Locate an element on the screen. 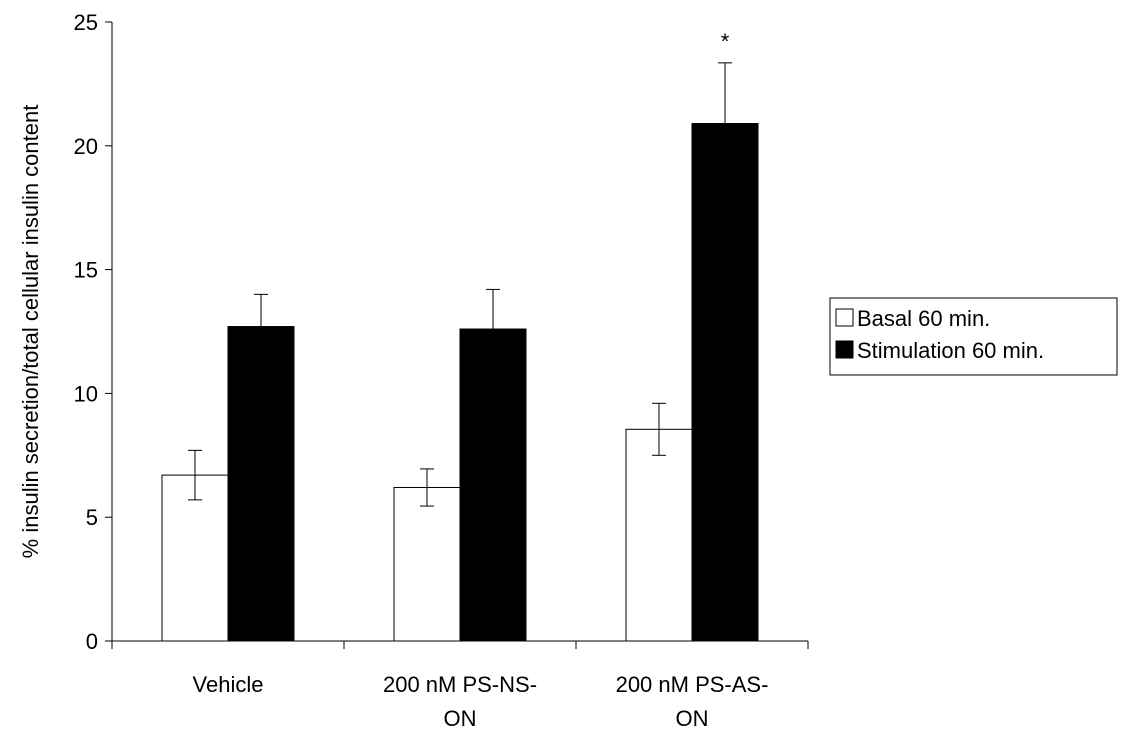  category-label: Vehicle is located at coordinates (228, 684).